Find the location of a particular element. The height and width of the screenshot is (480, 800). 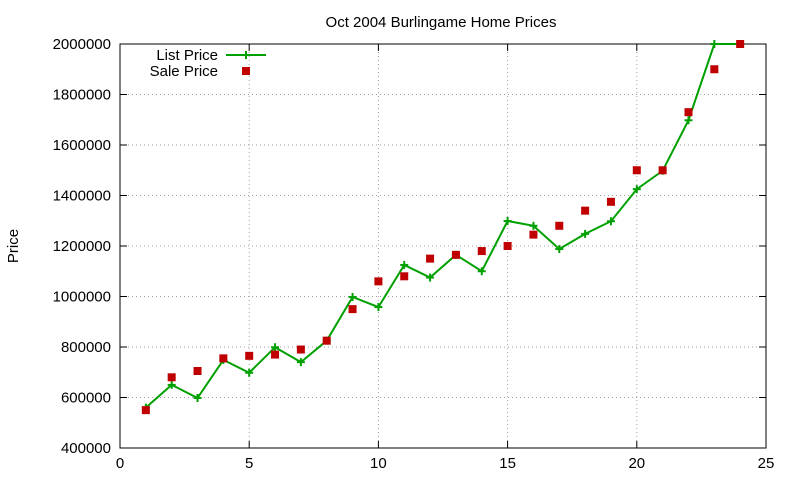

y-tick-label: 800000 is located at coordinates (86, 347).